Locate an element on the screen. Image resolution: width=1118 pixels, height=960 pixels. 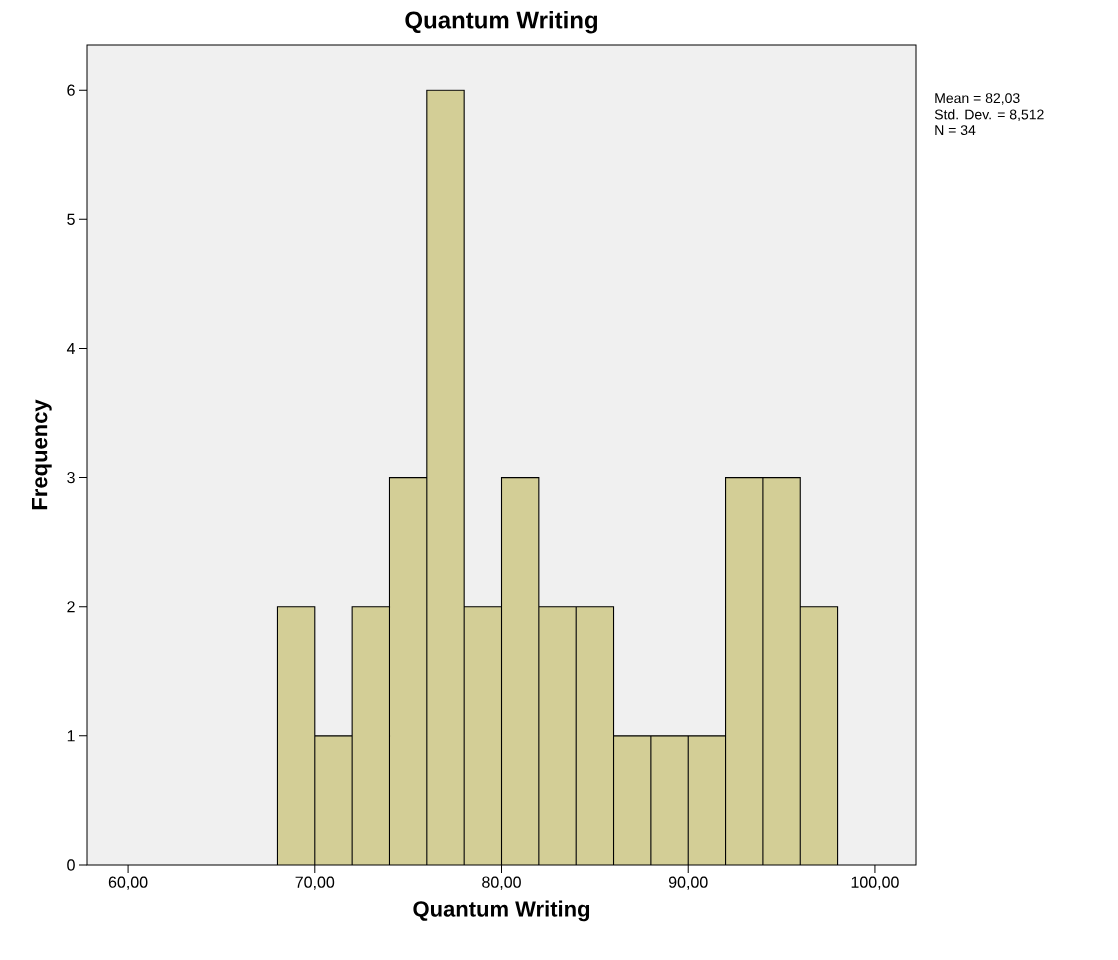
y-tick-label: 0 is located at coordinates (71, 865).